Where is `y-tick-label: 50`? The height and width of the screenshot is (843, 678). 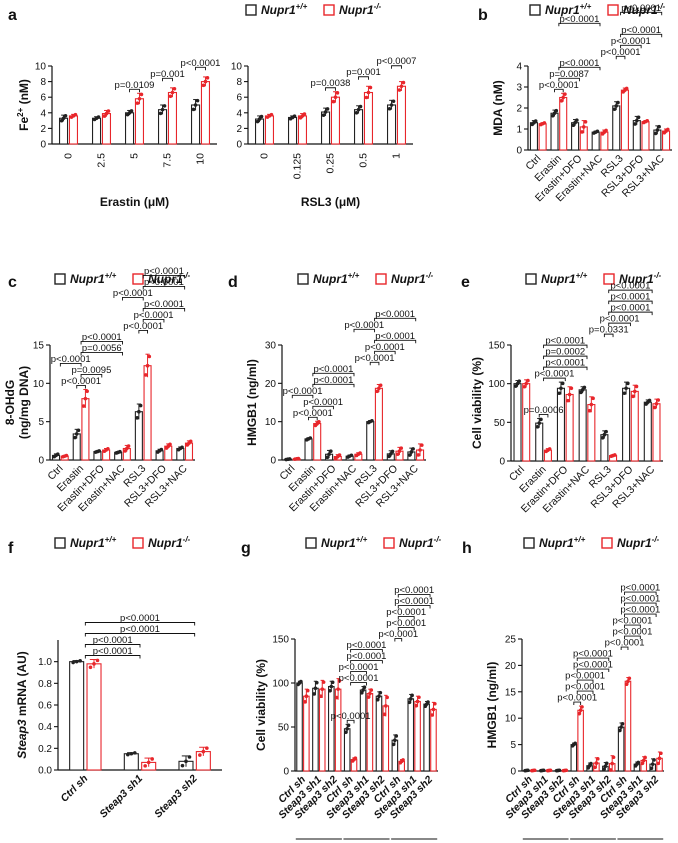
y-tick-label: 50 is located at coordinates (284, 728).